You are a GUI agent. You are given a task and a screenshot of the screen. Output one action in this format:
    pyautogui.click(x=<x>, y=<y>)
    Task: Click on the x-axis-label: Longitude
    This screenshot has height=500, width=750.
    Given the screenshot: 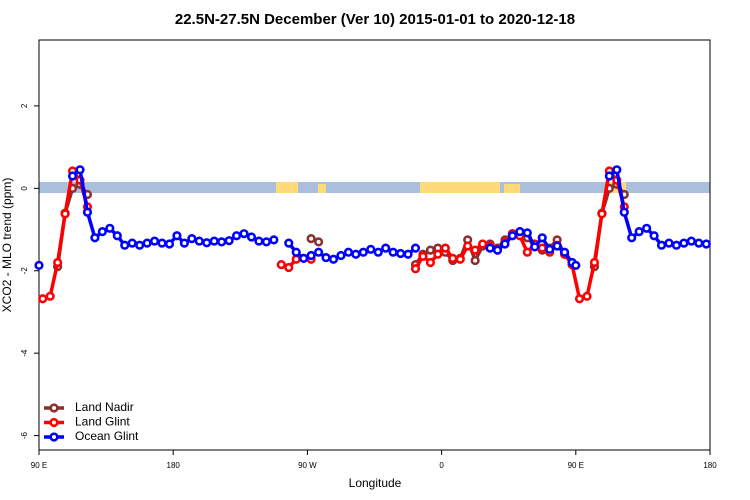 What is the action you would take?
    pyautogui.click(x=375, y=483)
    